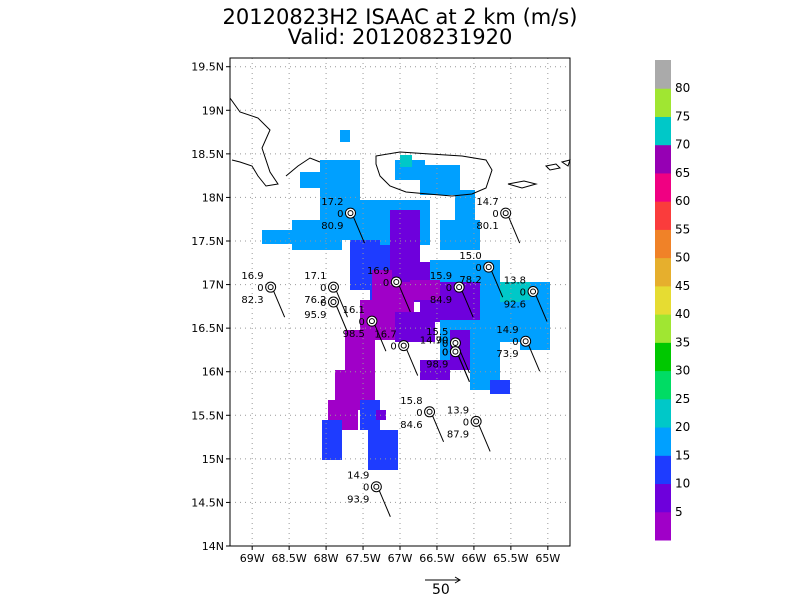  I want to click on colorbar-label: 70, so click(682, 145).